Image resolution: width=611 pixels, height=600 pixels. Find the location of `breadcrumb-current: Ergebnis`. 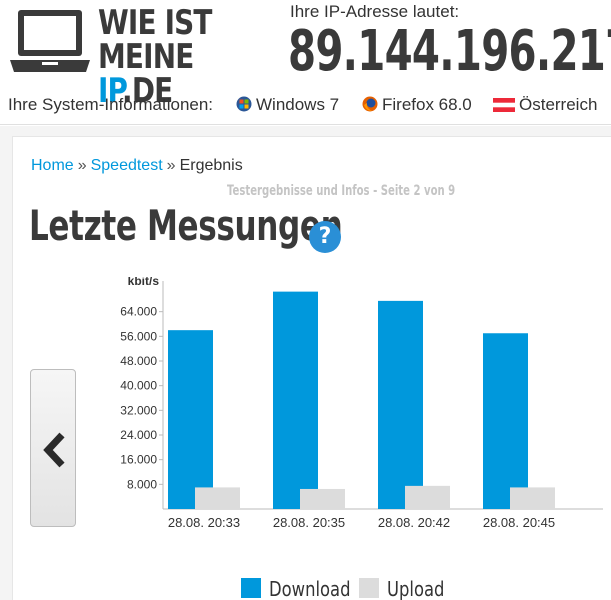

breadcrumb-current: Ergebnis is located at coordinates (211, 165).